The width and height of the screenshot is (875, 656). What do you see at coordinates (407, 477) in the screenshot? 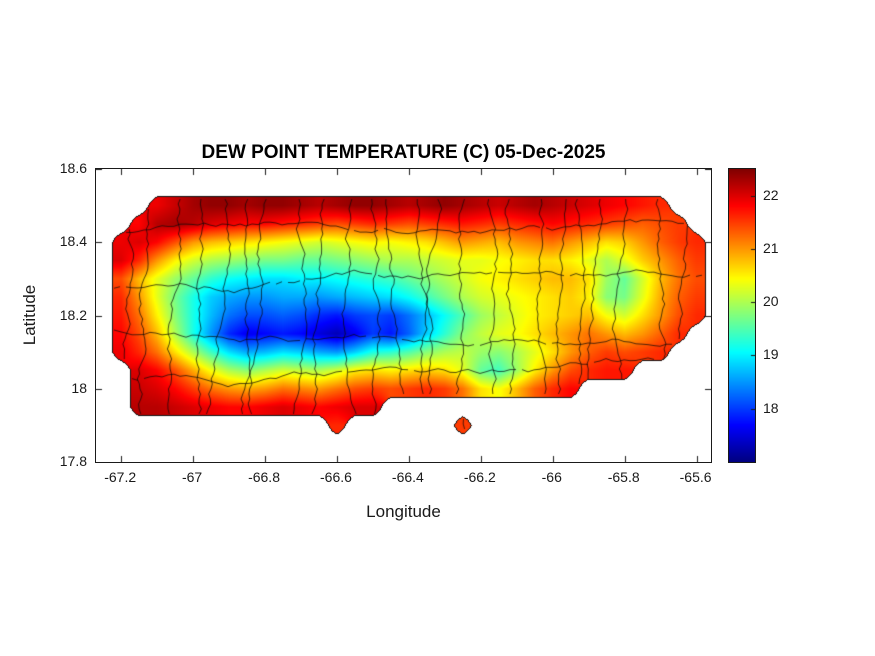
I see `x-tick-label: -66.4` at bounding box center [407, 477].